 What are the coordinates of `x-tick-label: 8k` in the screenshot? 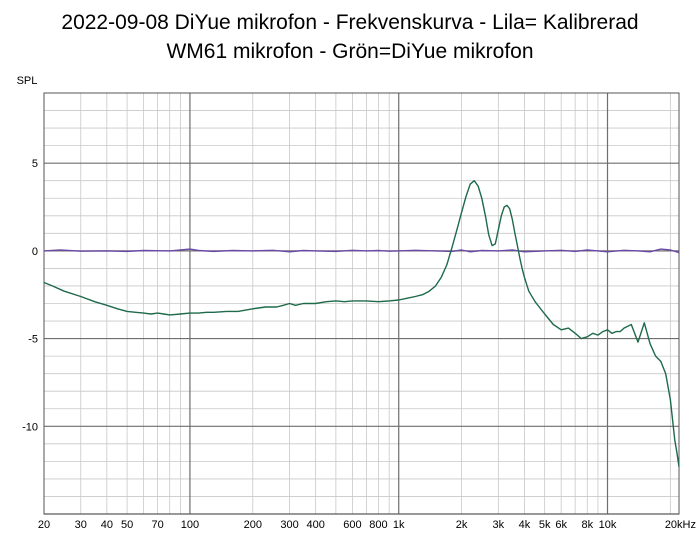 It's located at (587, 525).